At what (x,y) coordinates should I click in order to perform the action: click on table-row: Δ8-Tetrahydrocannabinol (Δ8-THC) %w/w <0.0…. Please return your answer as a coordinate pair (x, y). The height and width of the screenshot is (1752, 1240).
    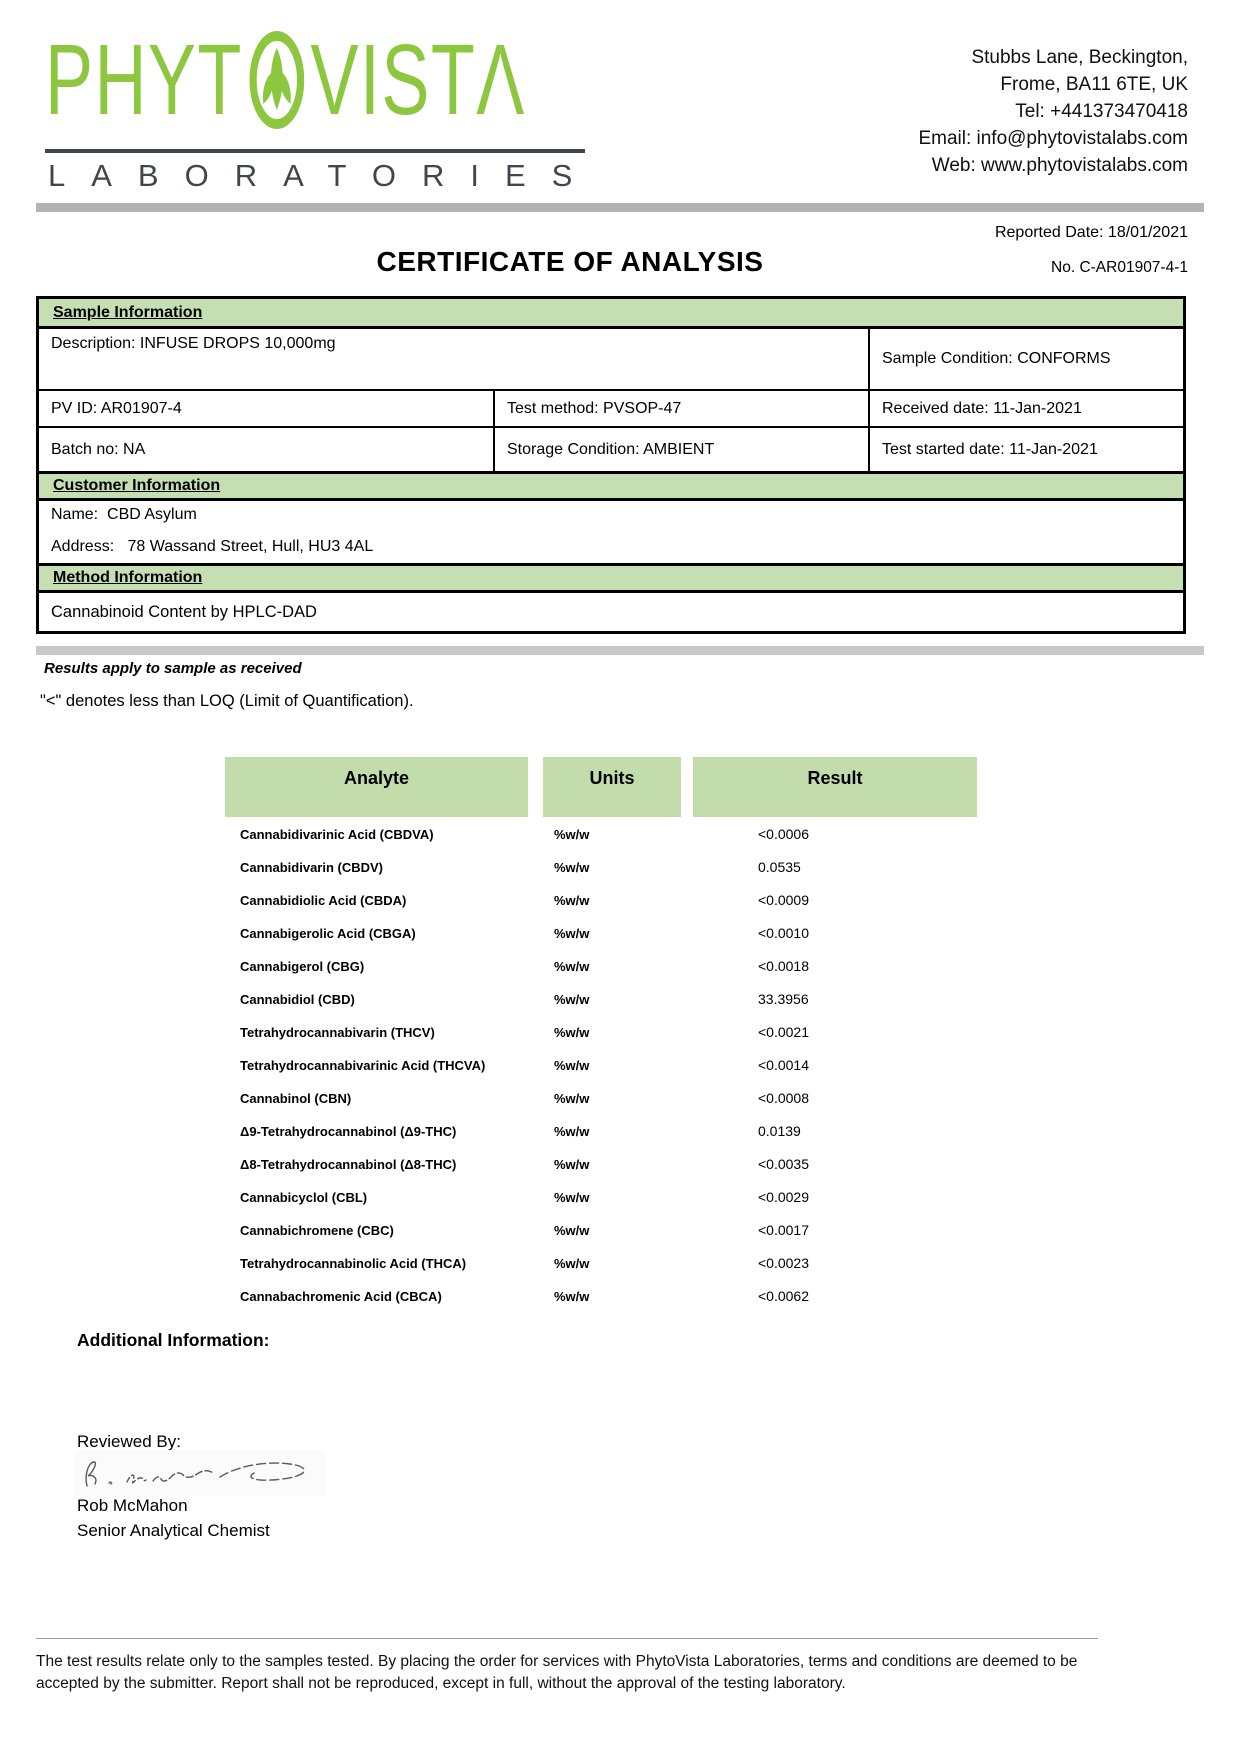
    Looking at the image, I should click on (620, 1164).